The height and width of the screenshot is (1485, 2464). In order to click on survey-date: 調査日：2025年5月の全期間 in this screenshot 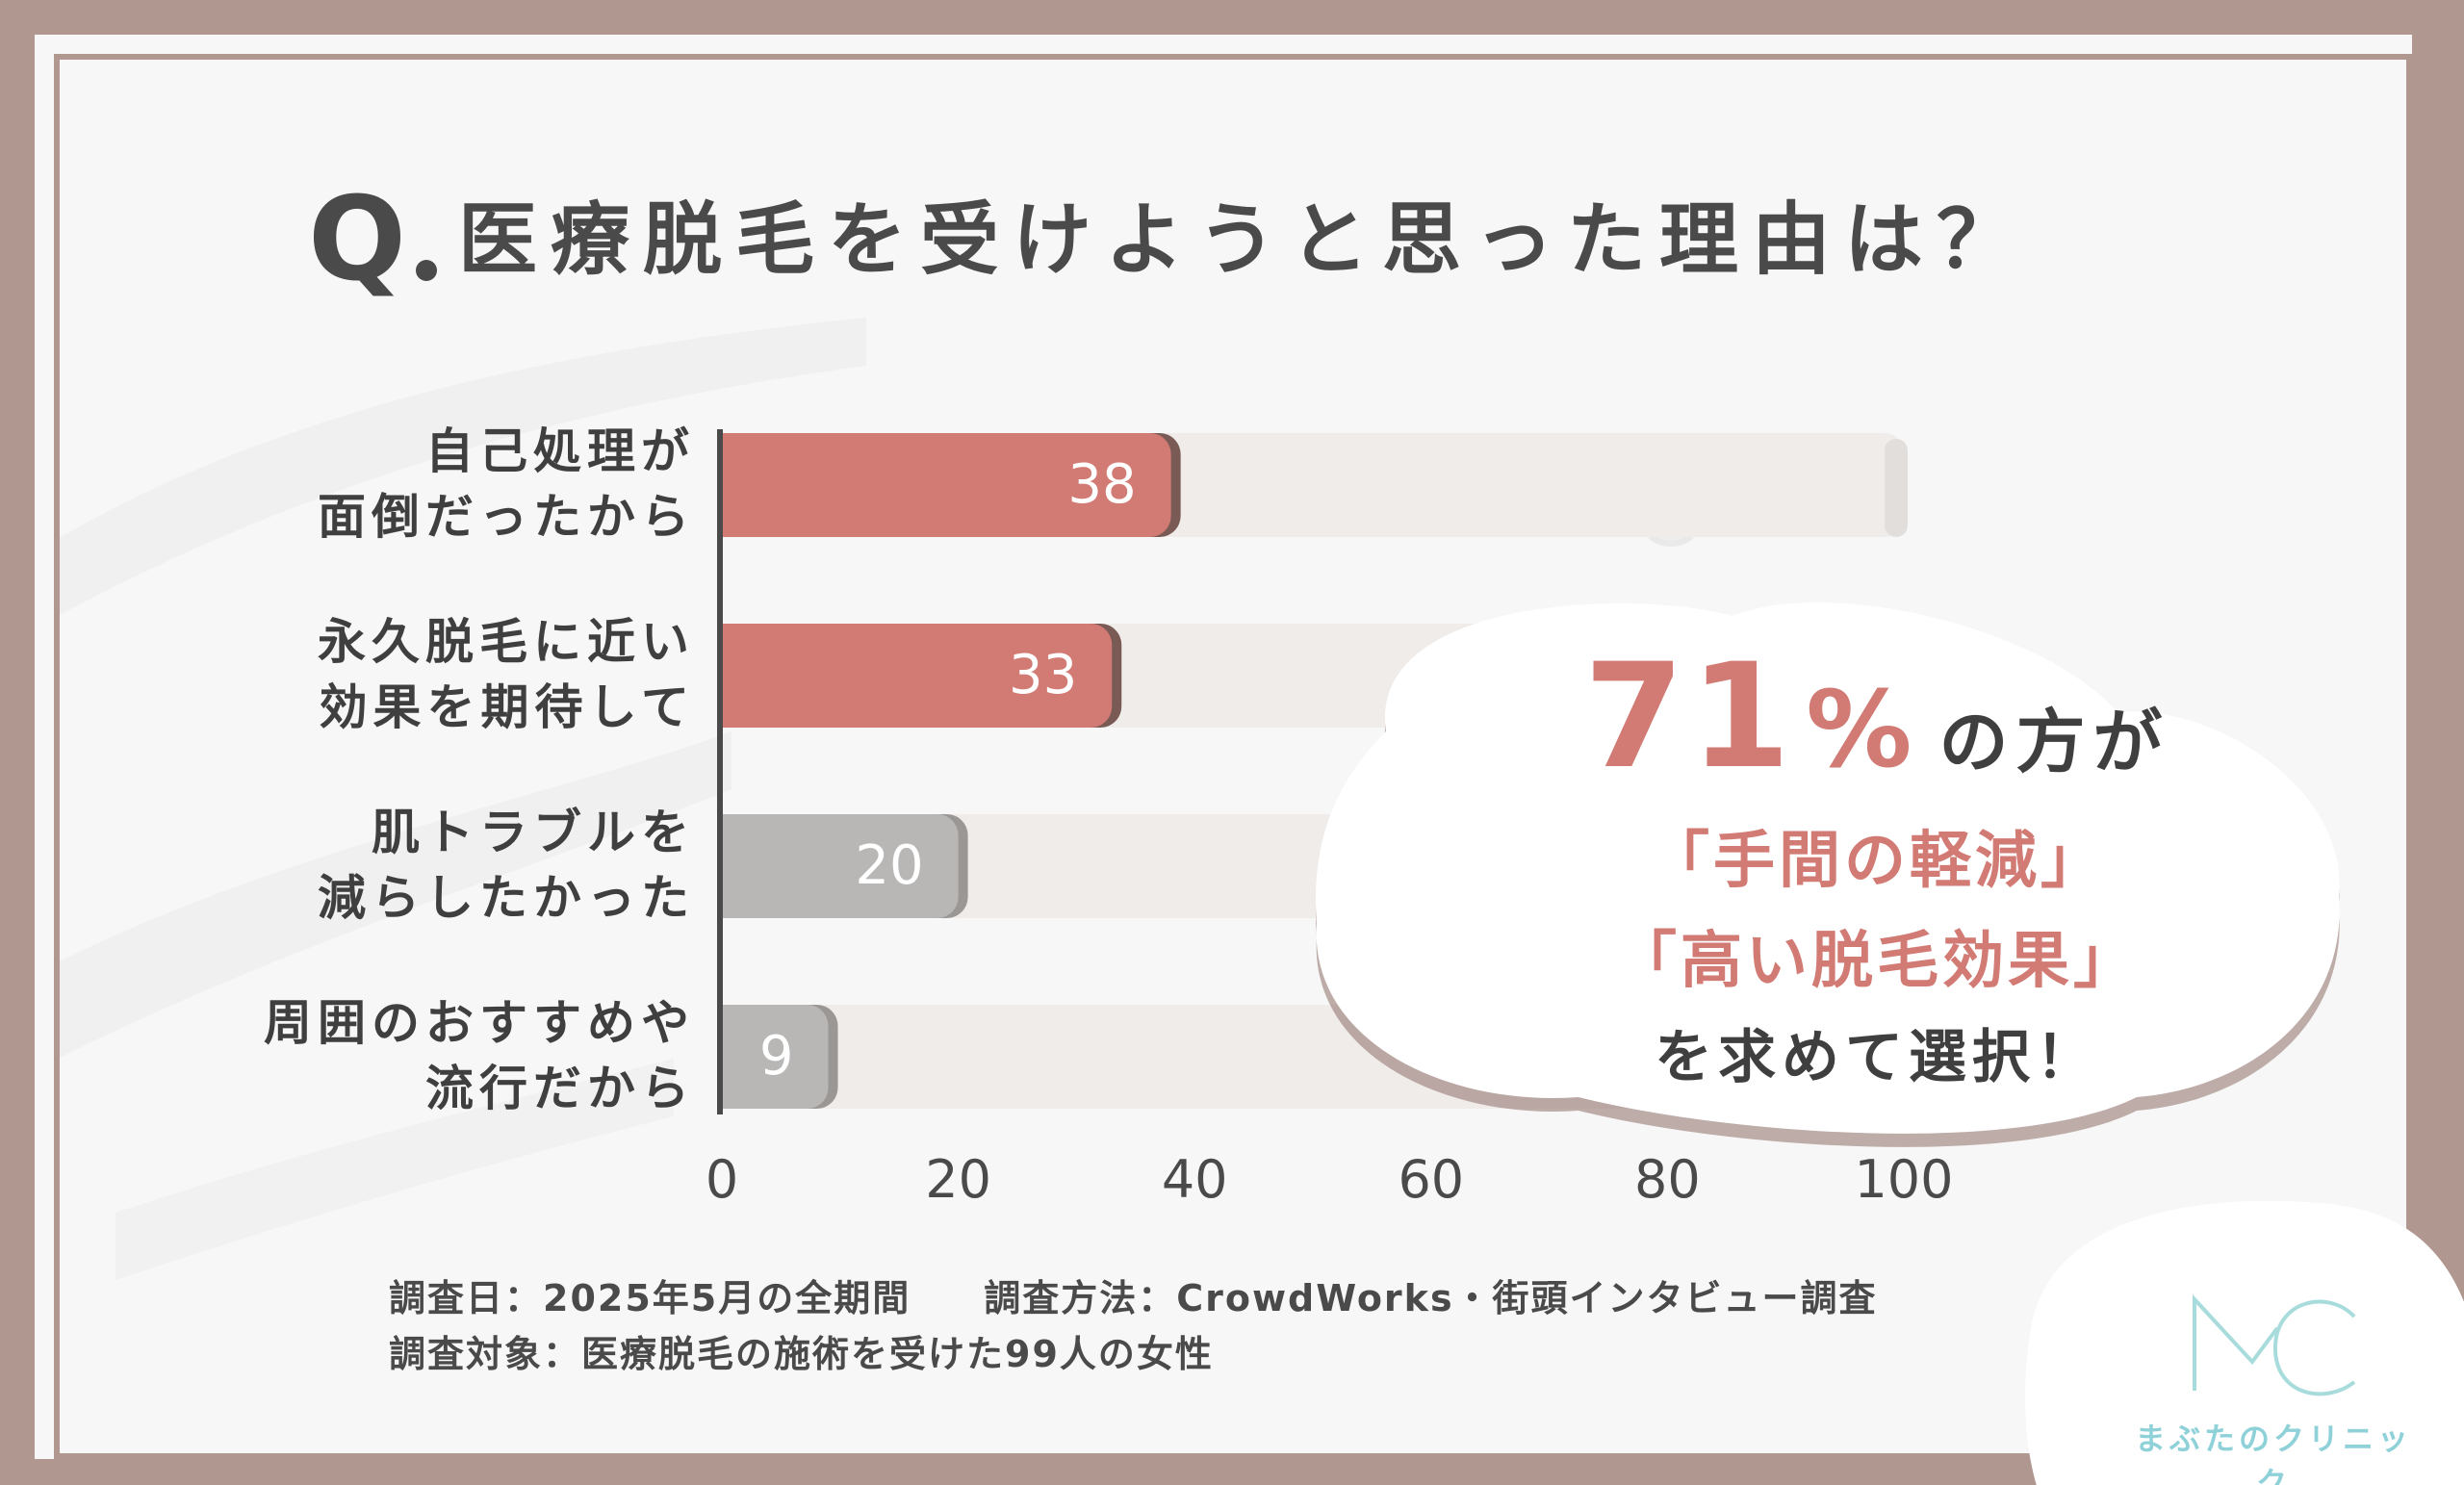, I will do `click(650, 1298)`.